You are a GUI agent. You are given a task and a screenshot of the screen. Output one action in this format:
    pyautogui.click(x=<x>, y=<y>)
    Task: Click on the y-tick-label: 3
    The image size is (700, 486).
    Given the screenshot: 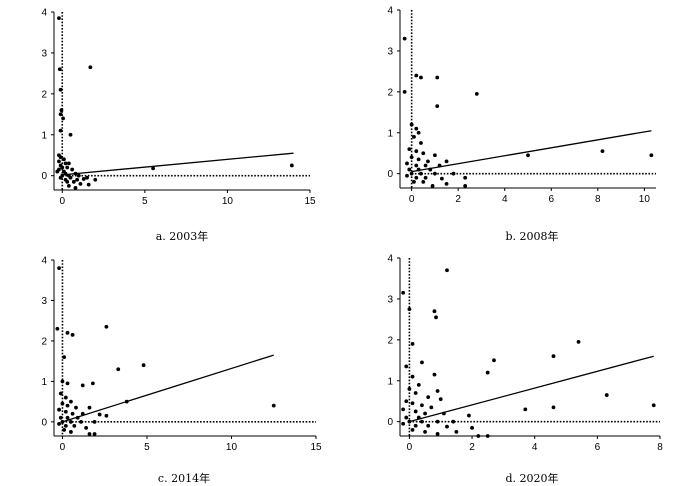 What is the action you would take?
    pyautogui.click(x=44, y=53)
    